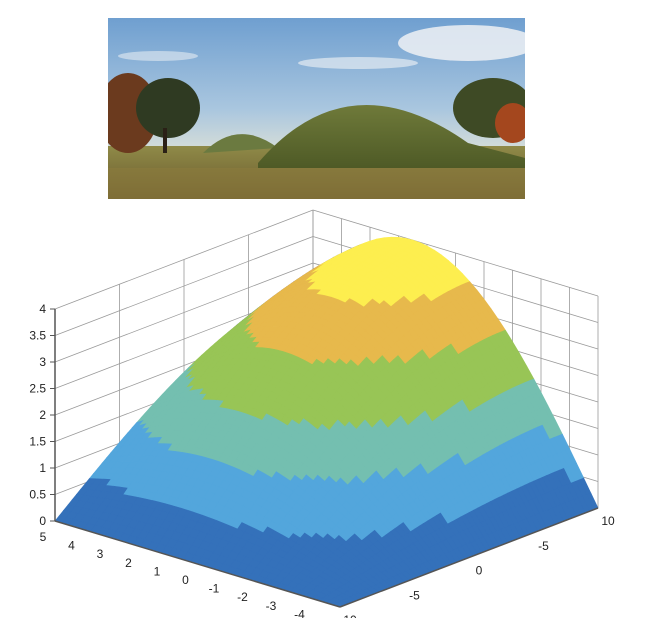 The width and height of the screenshot is (662, 618). What do you see at coordinates (37, 495) in the screenshot?
I see `z-tick-label: 0.5` at bounding box center [37, 495].